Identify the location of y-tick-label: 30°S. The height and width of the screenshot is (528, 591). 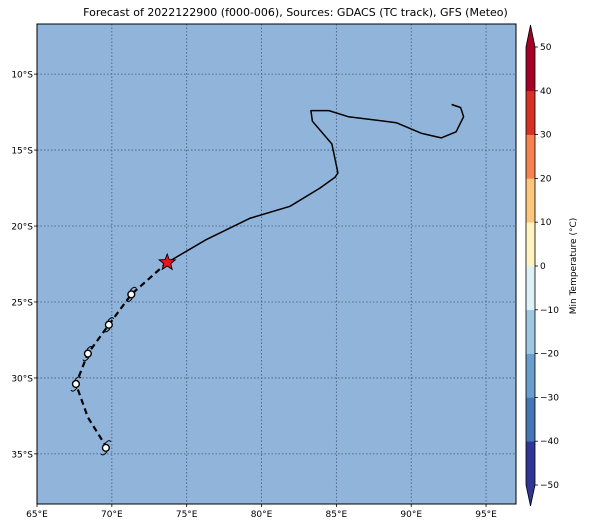
(22, 379).